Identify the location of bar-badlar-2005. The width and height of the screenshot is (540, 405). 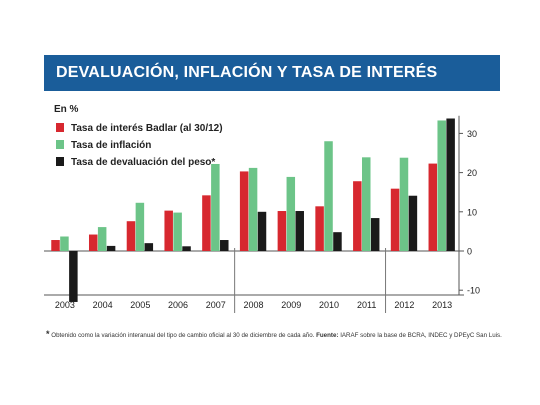
(131, 236).